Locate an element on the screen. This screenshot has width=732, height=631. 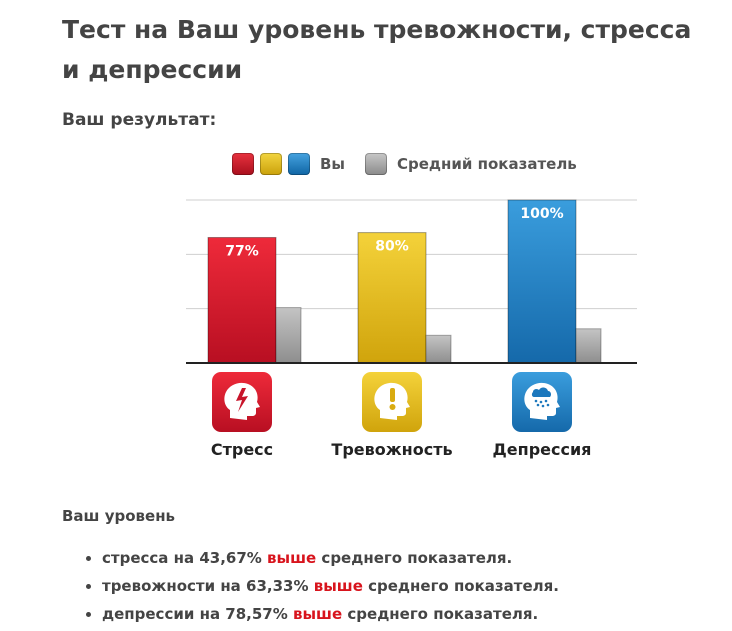
legend-swatch-red is located at coordinates (243, 164).